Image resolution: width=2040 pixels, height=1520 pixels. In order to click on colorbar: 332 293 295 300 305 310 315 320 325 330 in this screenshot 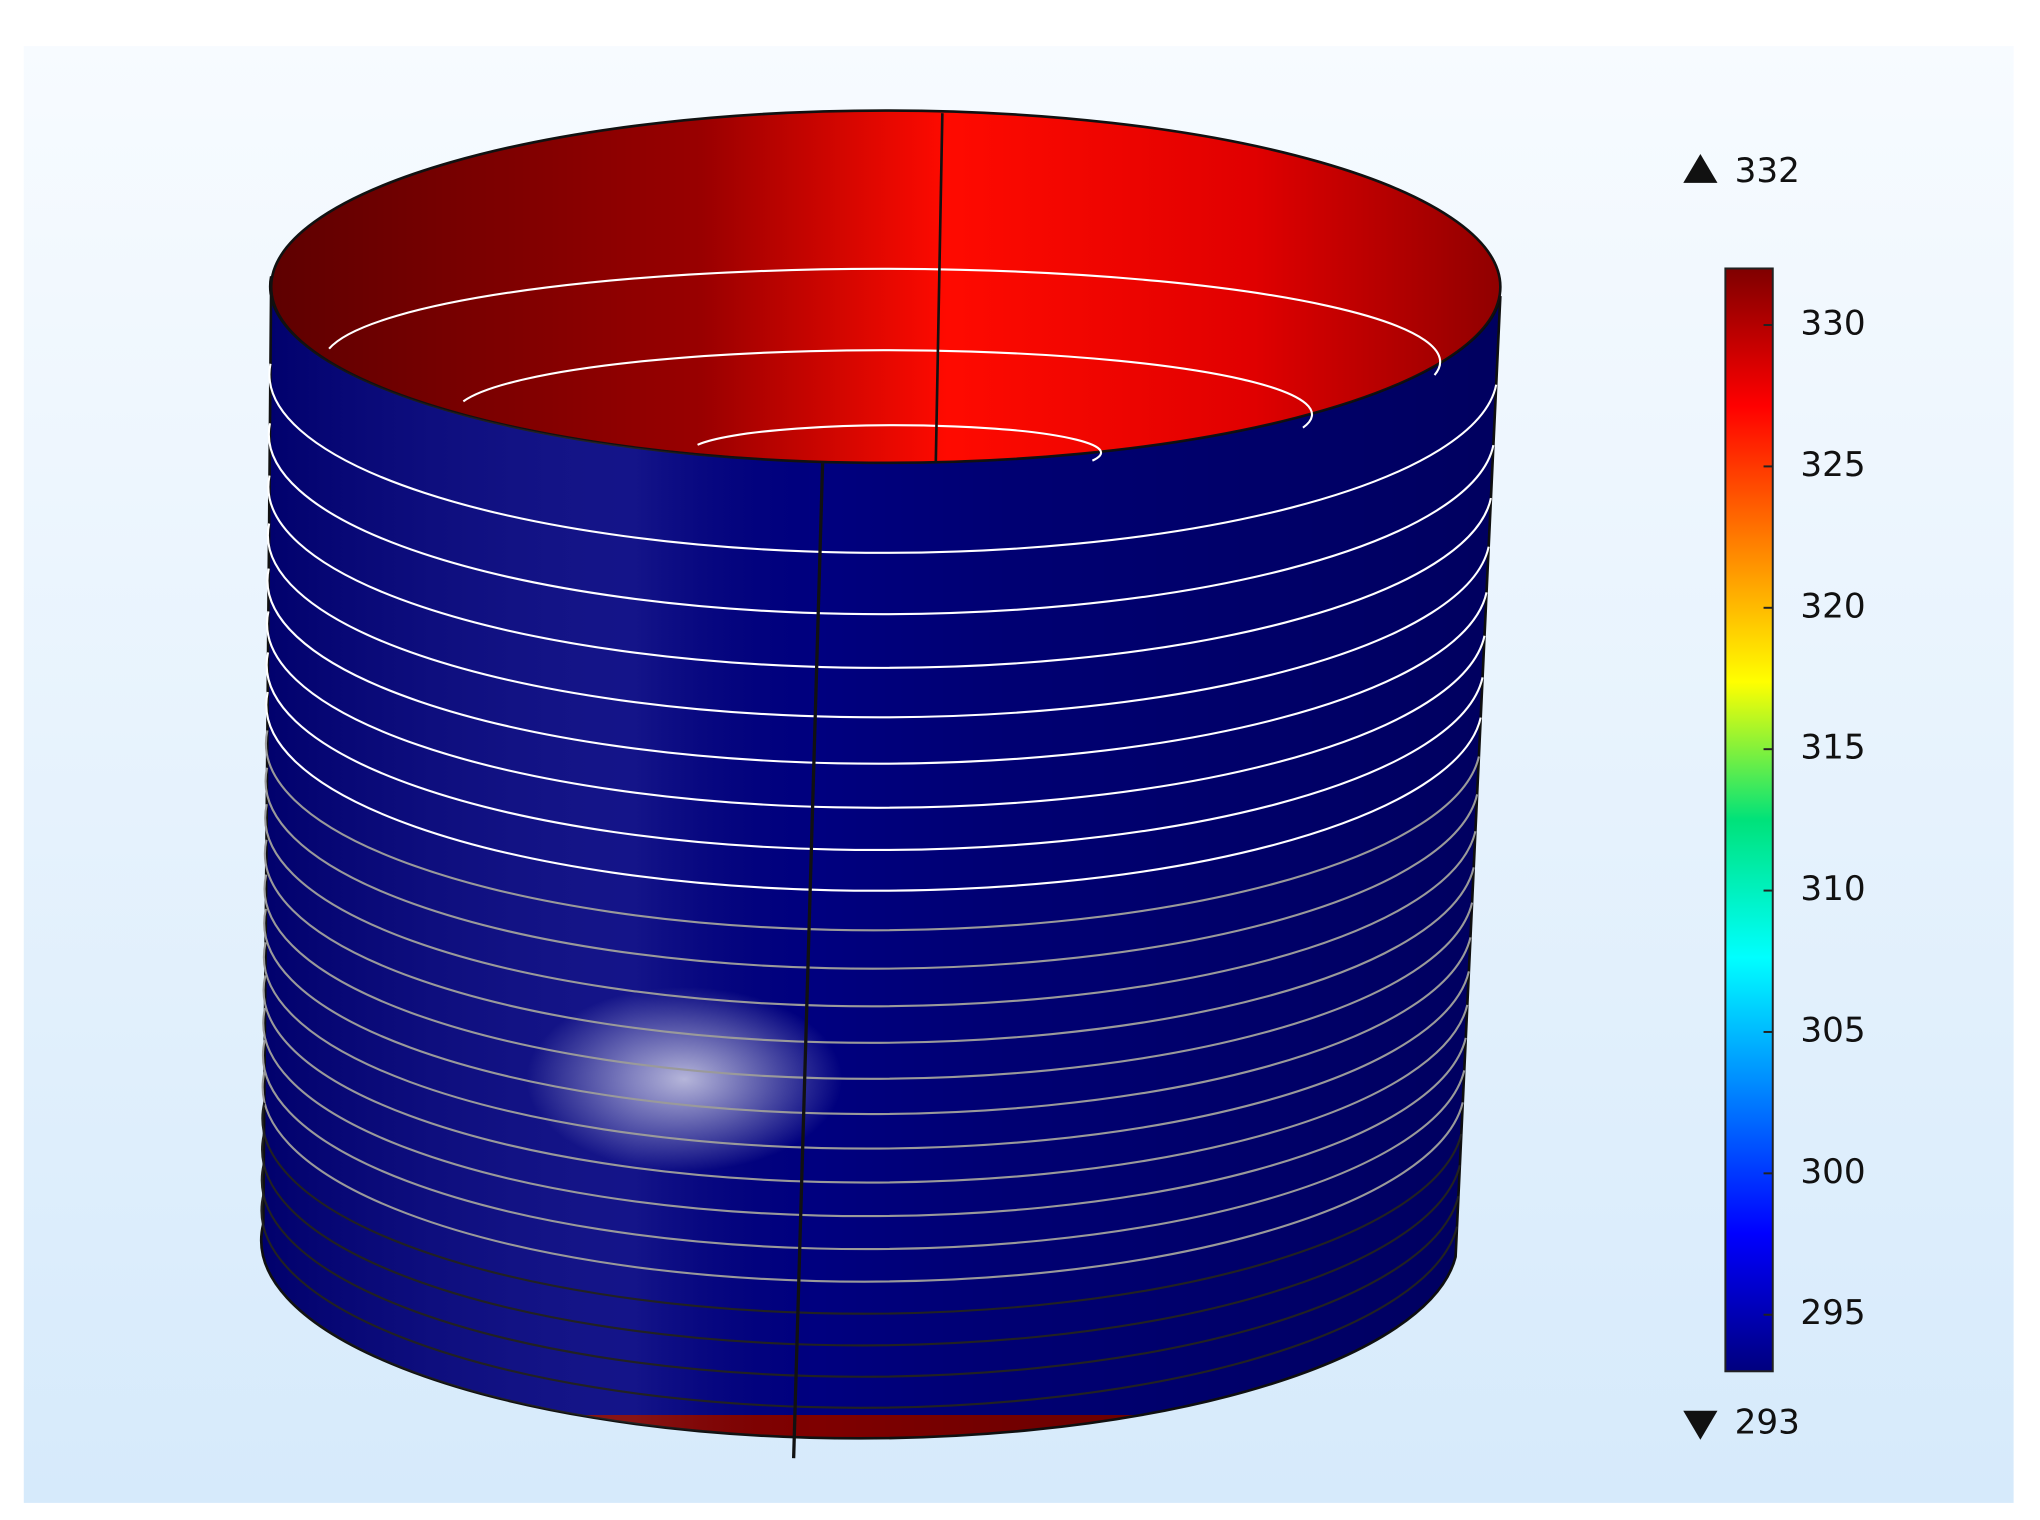, I will do `click(1774, 796)`.